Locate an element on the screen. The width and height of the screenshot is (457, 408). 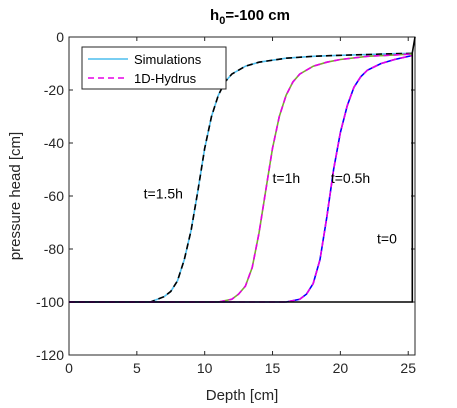
y-tick-label: -60 is located at coordinates (54, 196).